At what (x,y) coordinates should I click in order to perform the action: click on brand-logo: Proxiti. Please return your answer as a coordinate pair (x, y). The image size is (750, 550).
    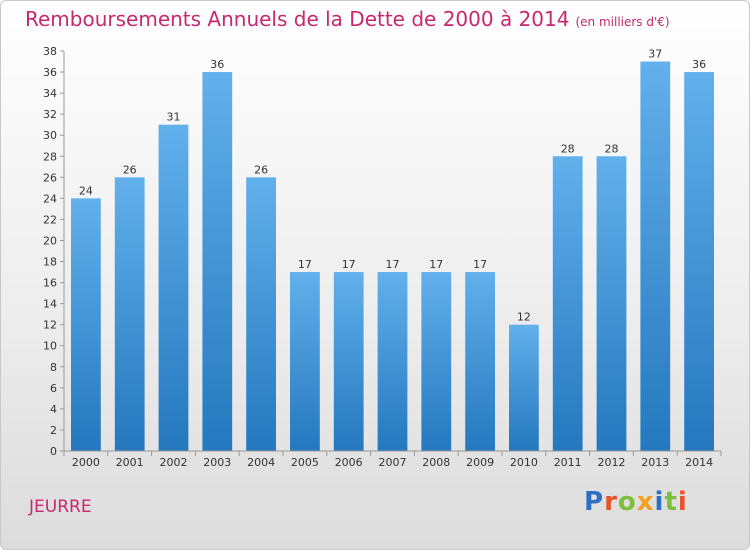
    Looking at the image, I should click on (636, 502).